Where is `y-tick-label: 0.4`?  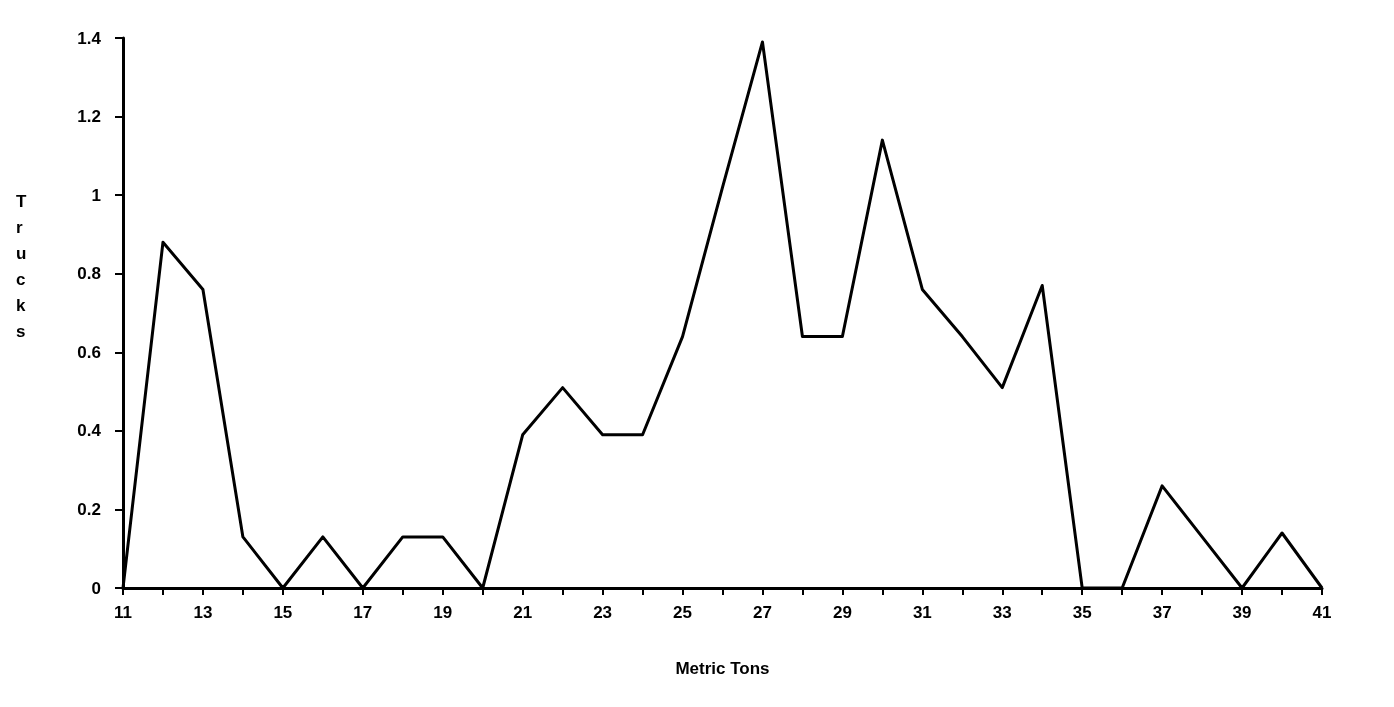 y-tick-label: 0.4 is located at coordinates (89, 431).